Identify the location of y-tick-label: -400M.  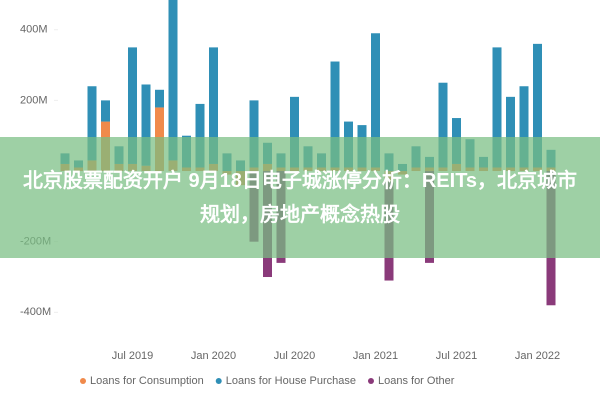
(35, 312).